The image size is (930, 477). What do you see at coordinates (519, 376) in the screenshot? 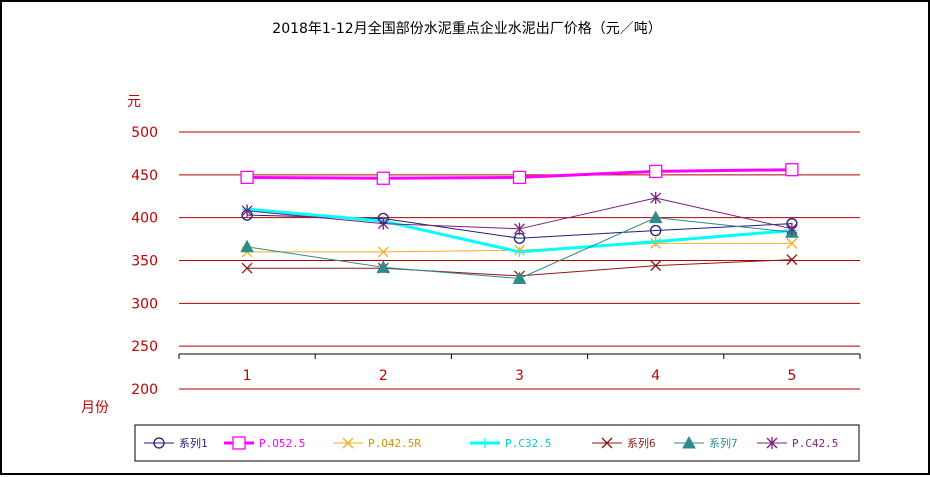
I see `x-tick-label: 3` at bounding box center [519, 376].